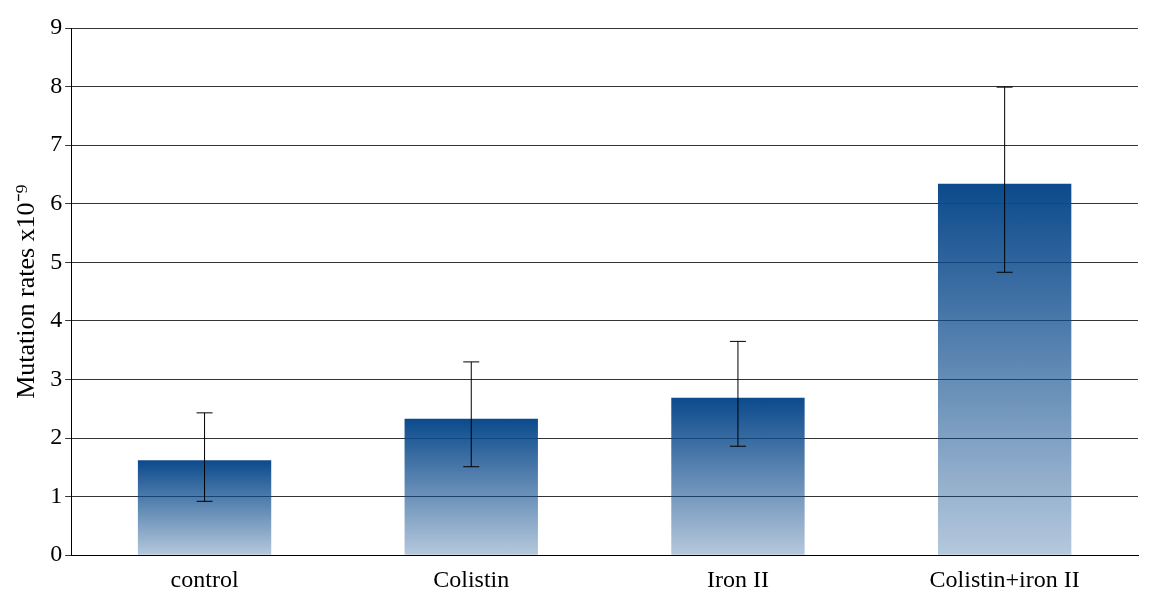 The height and width of the screenshot is (604, 1162). What do you see at coordinates (56, 494) in the screenshot?
I see `y-tick-label: 1` at bounding box center [56, 494].